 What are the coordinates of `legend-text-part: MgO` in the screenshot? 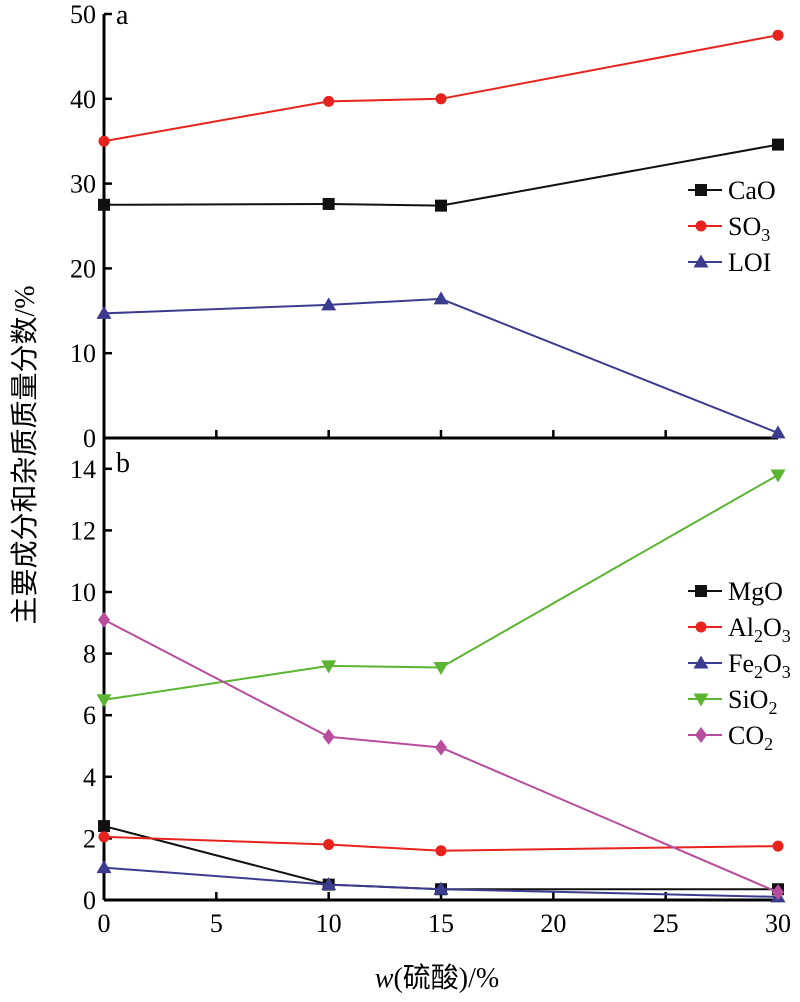 It's located at (755, 591).